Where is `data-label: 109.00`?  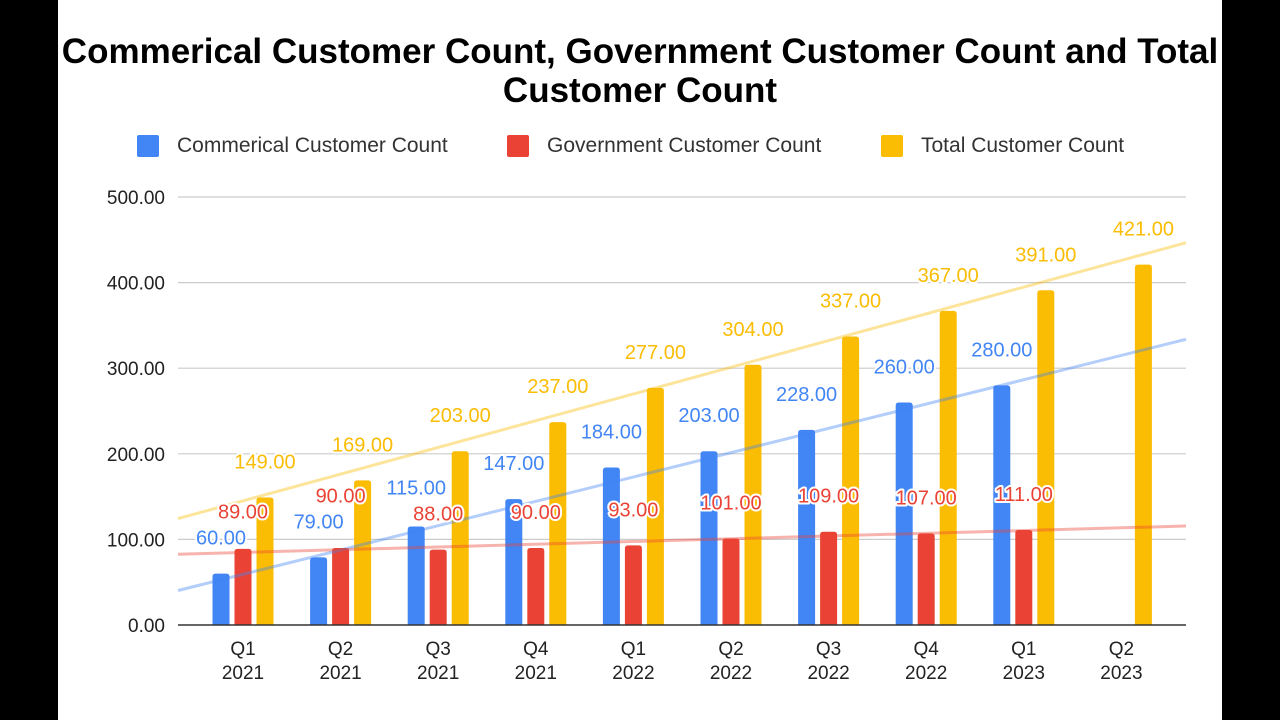
data-label: 109.00 is located at coordinates (828, 497).